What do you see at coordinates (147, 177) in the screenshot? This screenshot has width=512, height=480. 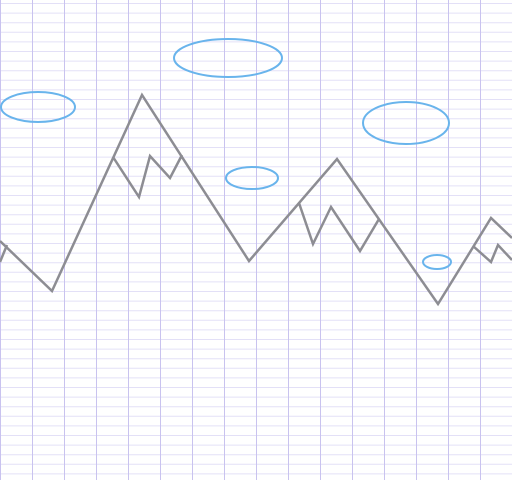 I see `snow-cap-left-peak` at bounding box center [147, 177].